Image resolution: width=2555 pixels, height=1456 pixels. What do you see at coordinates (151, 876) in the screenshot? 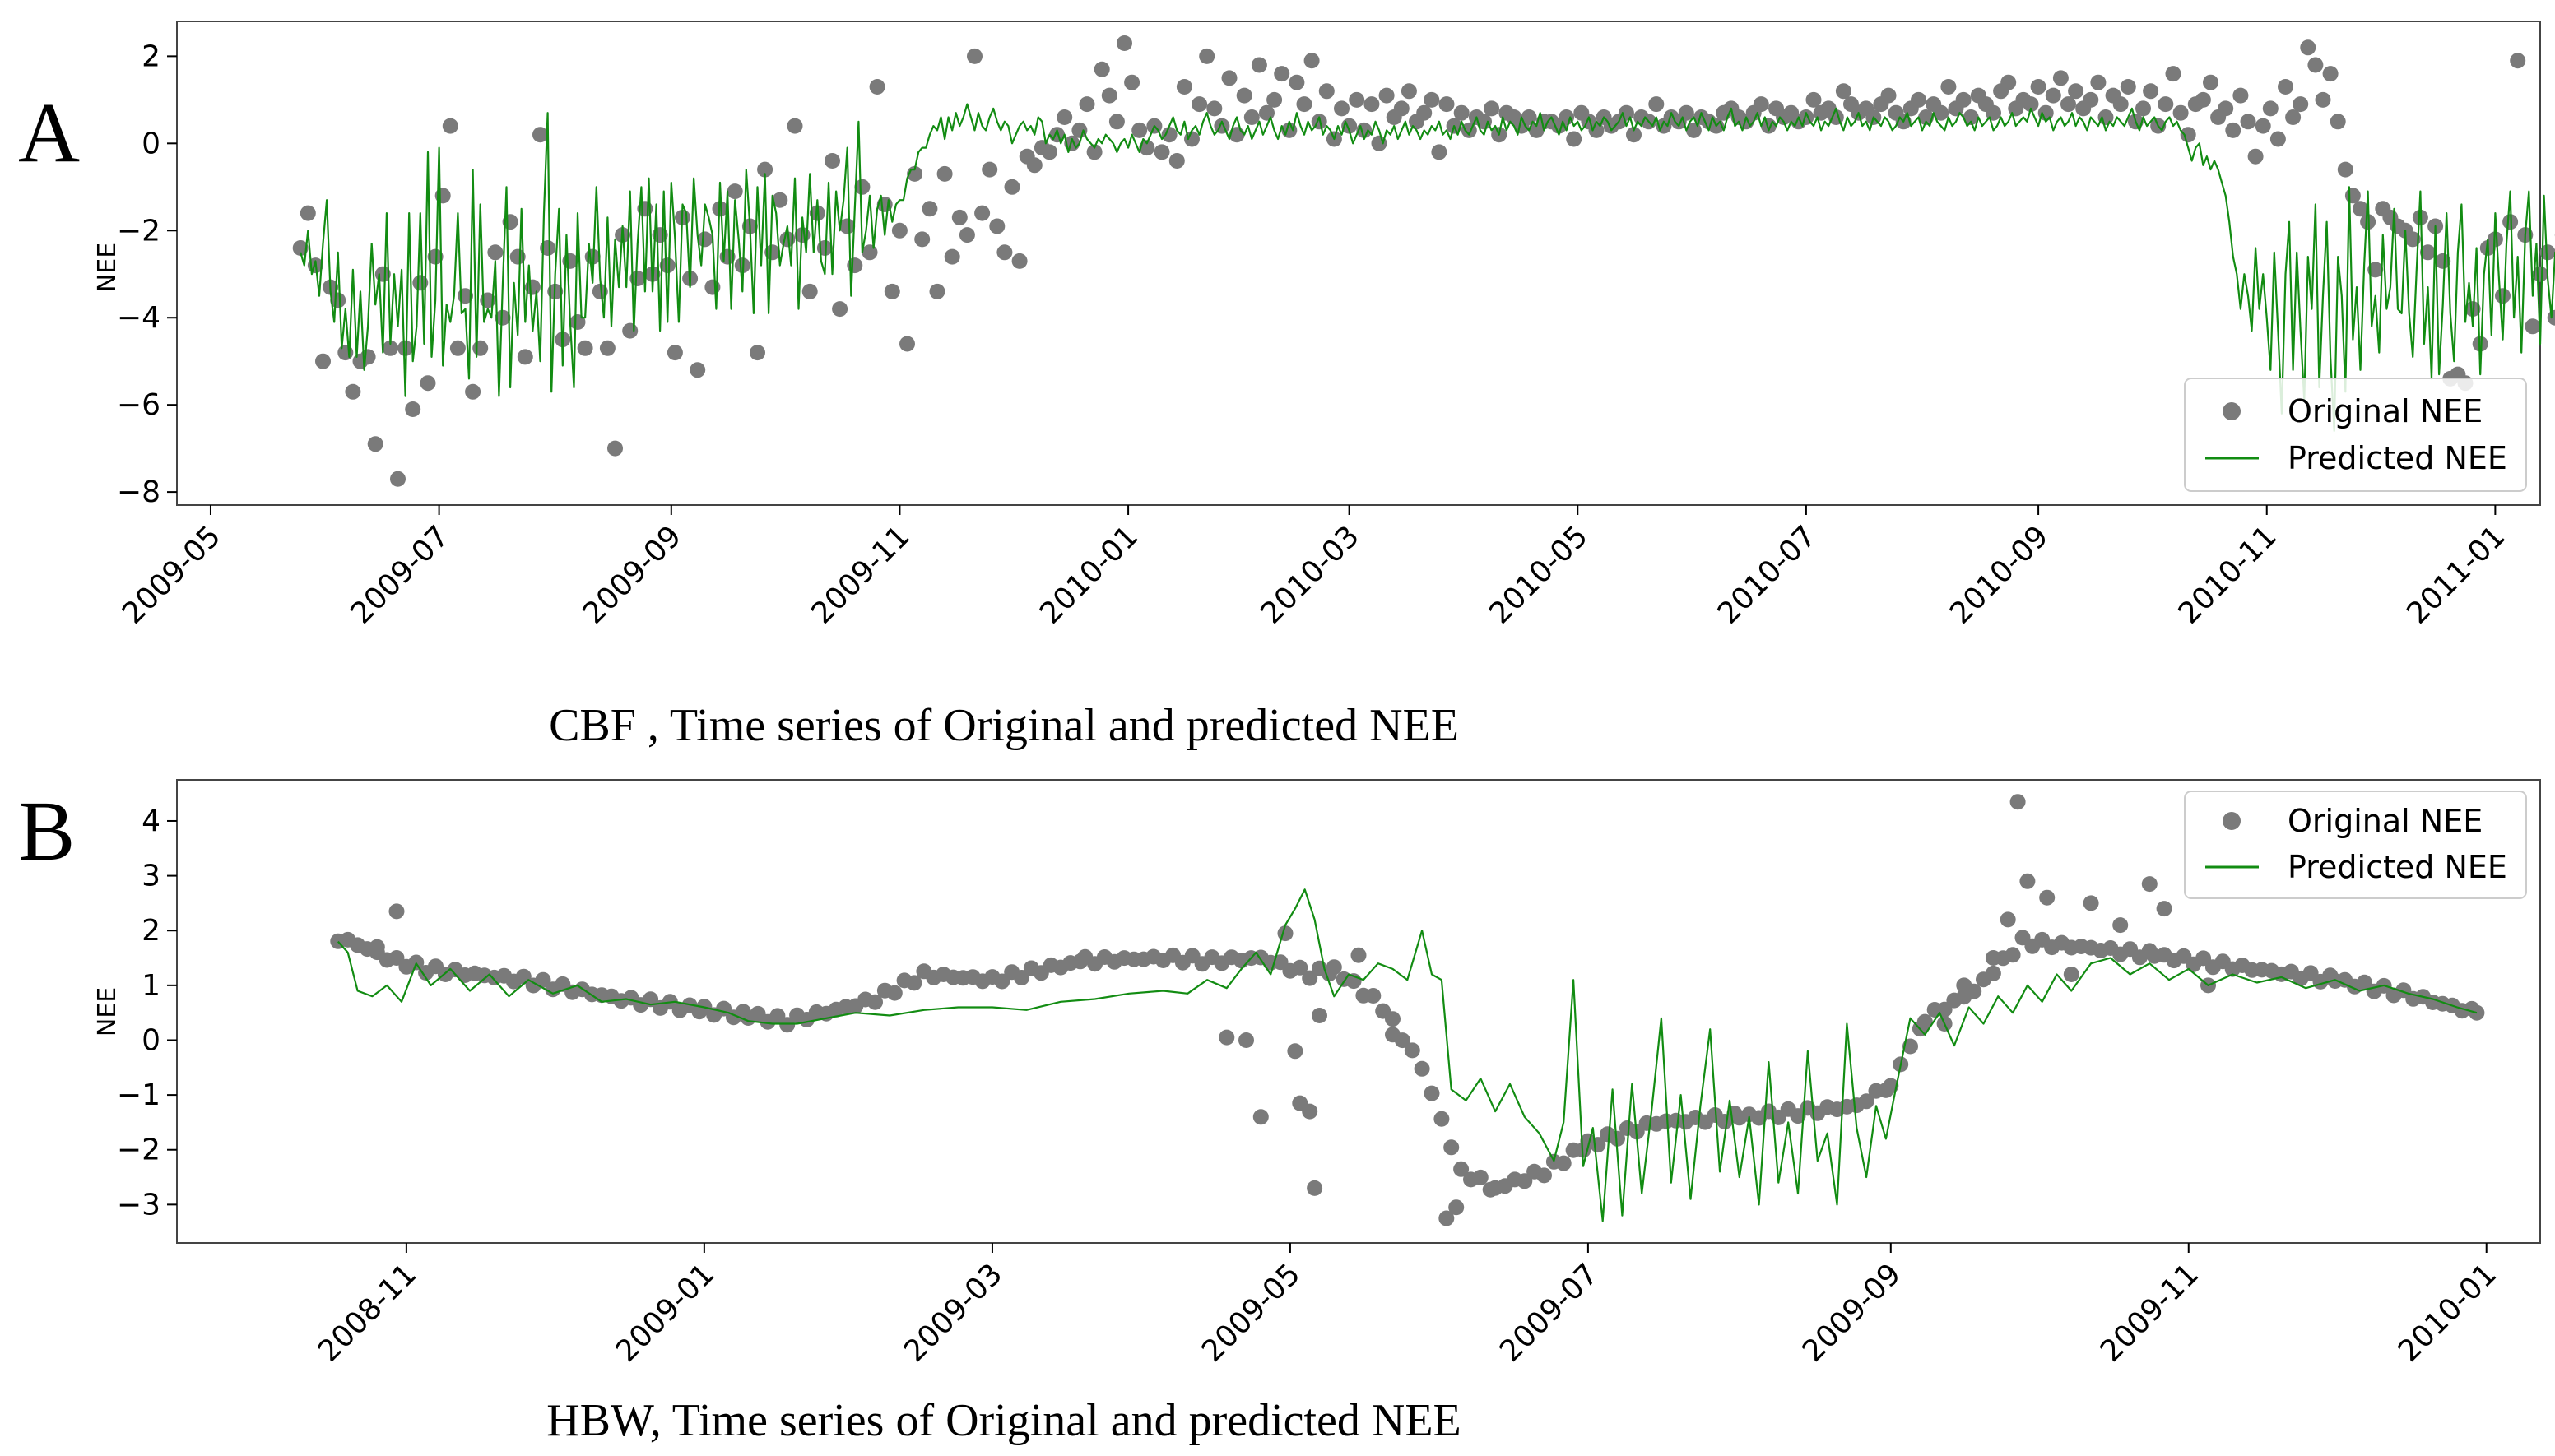
I see `panel-b-y-tick-label: 3` at bounding box center [151, 876].